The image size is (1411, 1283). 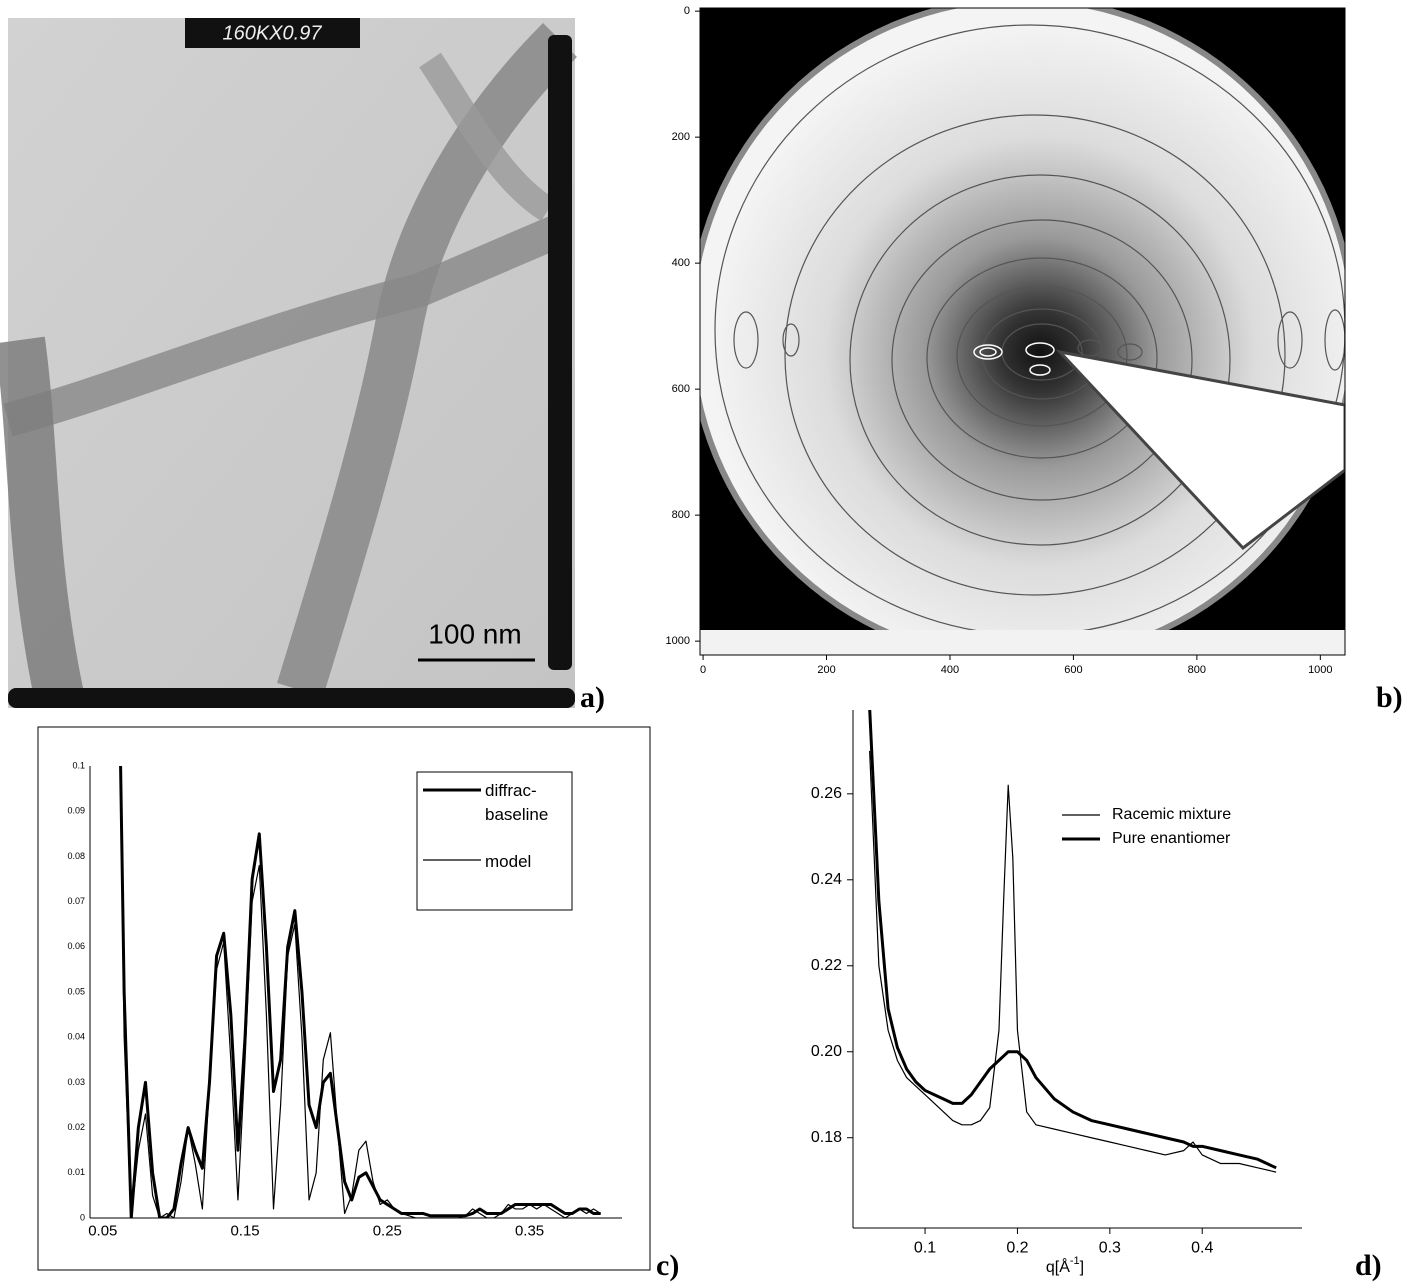 I want to click on x-axis-label-text: q[Å, so click(x=1058, y=1266).